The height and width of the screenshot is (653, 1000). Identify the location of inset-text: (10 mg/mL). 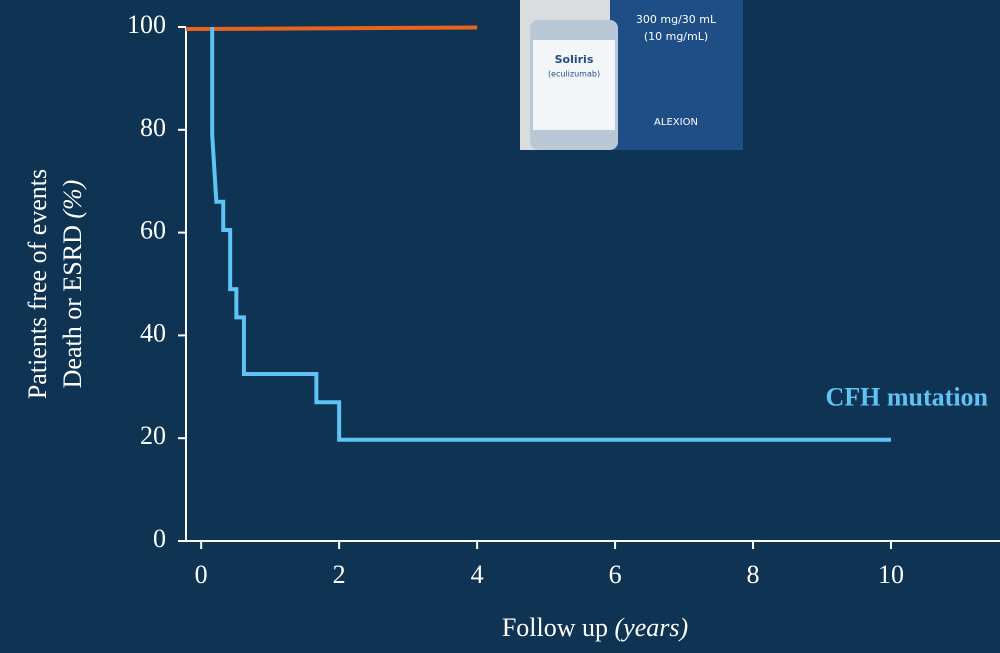
(676, 36).